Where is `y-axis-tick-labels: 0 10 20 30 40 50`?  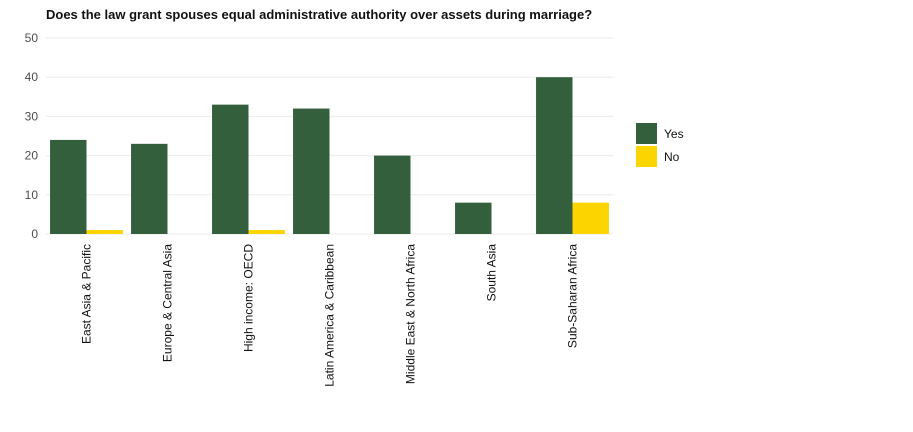 y-axis-tick-labels: 0 10 20 30 40 50 is located at coordinates (32, 136).